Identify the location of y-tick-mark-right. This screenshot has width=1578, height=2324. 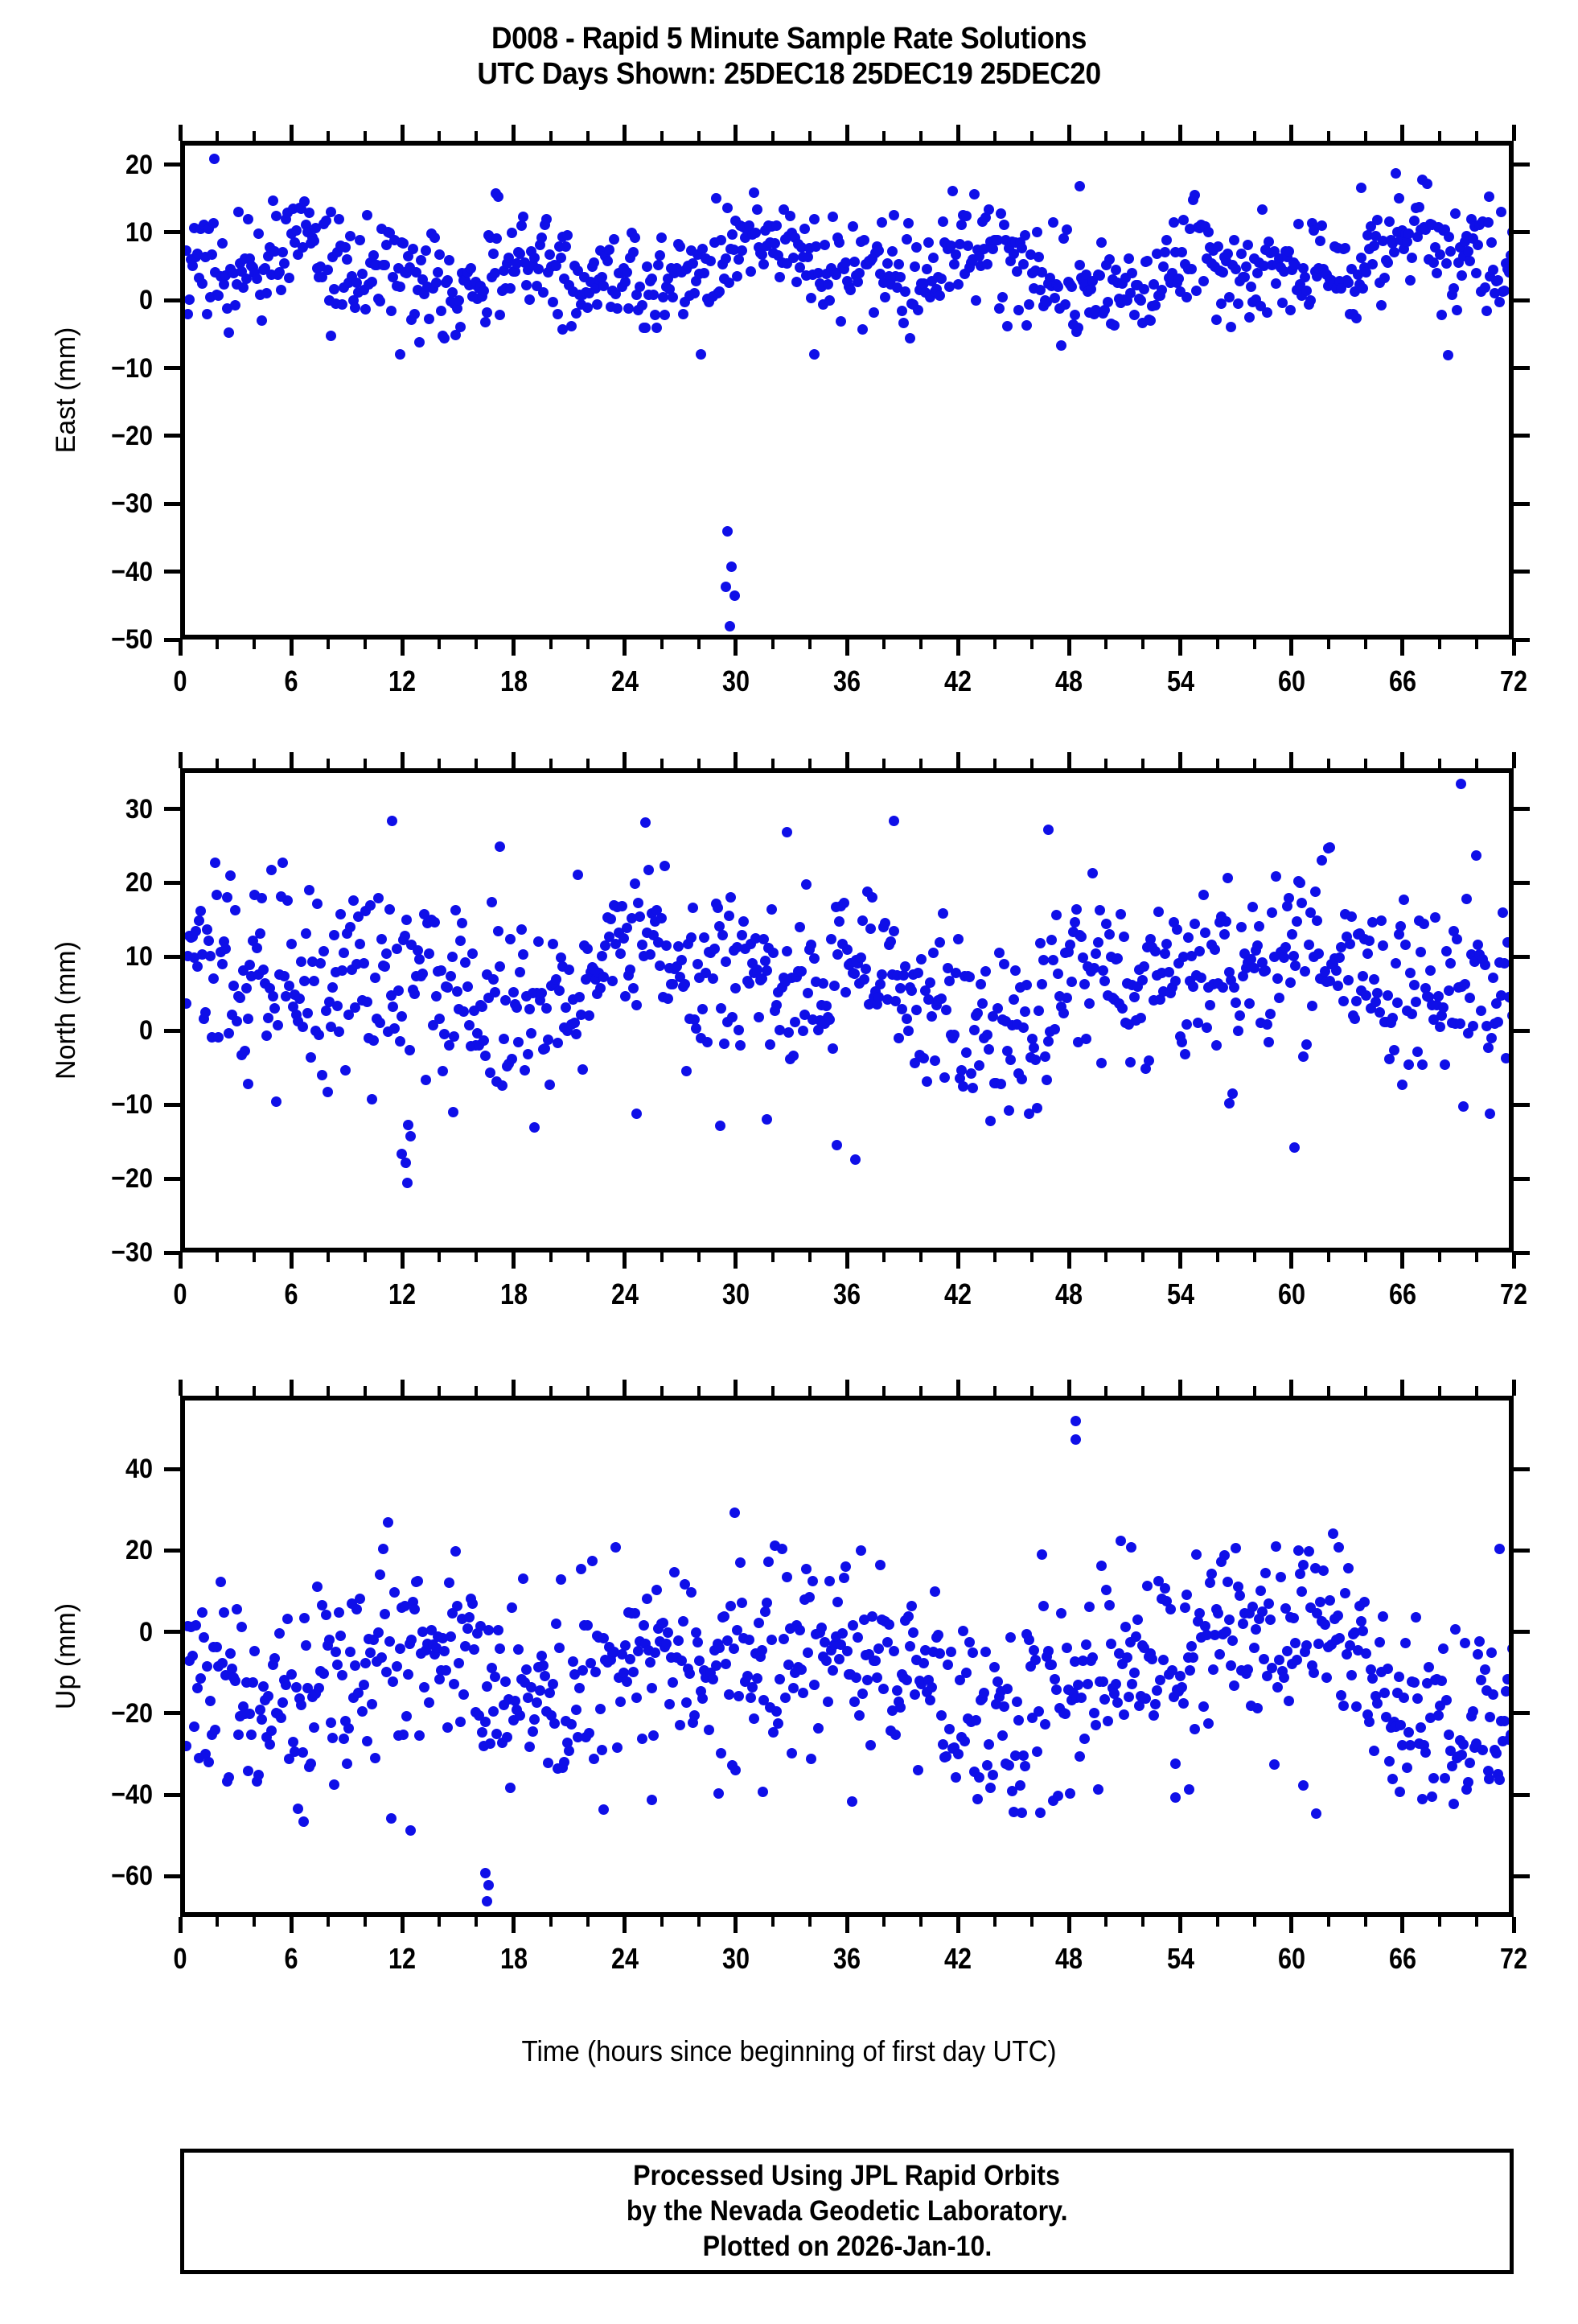
(1522, 1252).